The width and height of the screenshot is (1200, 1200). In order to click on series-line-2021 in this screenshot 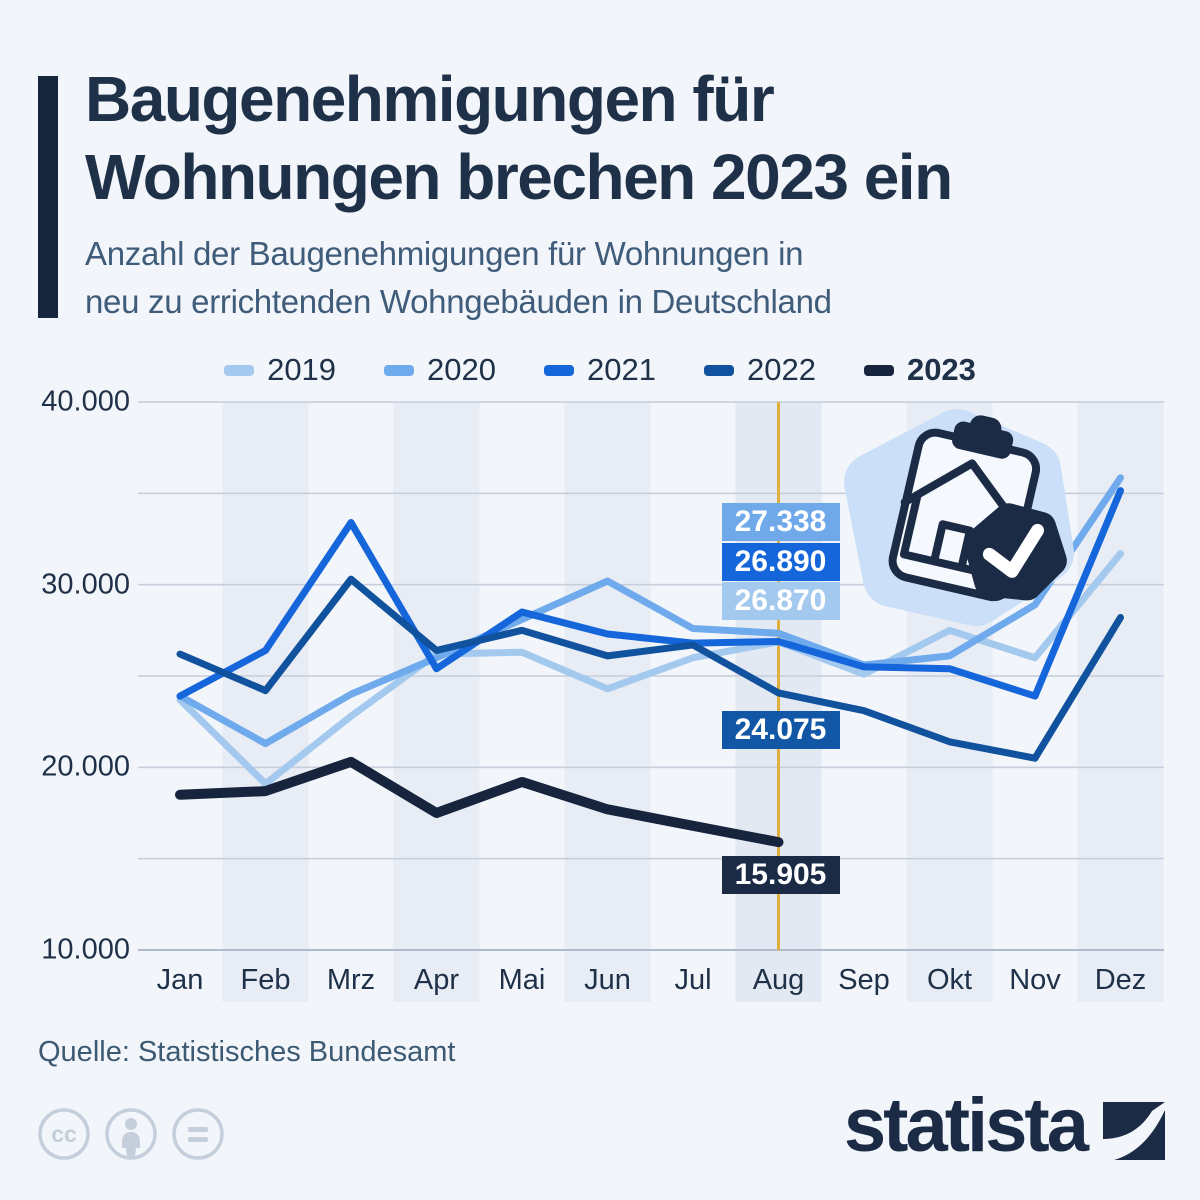, I will do `click(650, 593)`.